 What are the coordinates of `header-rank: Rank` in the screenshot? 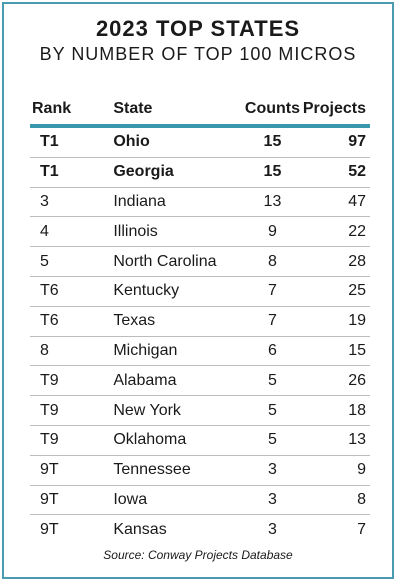 It's located at (57, 111).